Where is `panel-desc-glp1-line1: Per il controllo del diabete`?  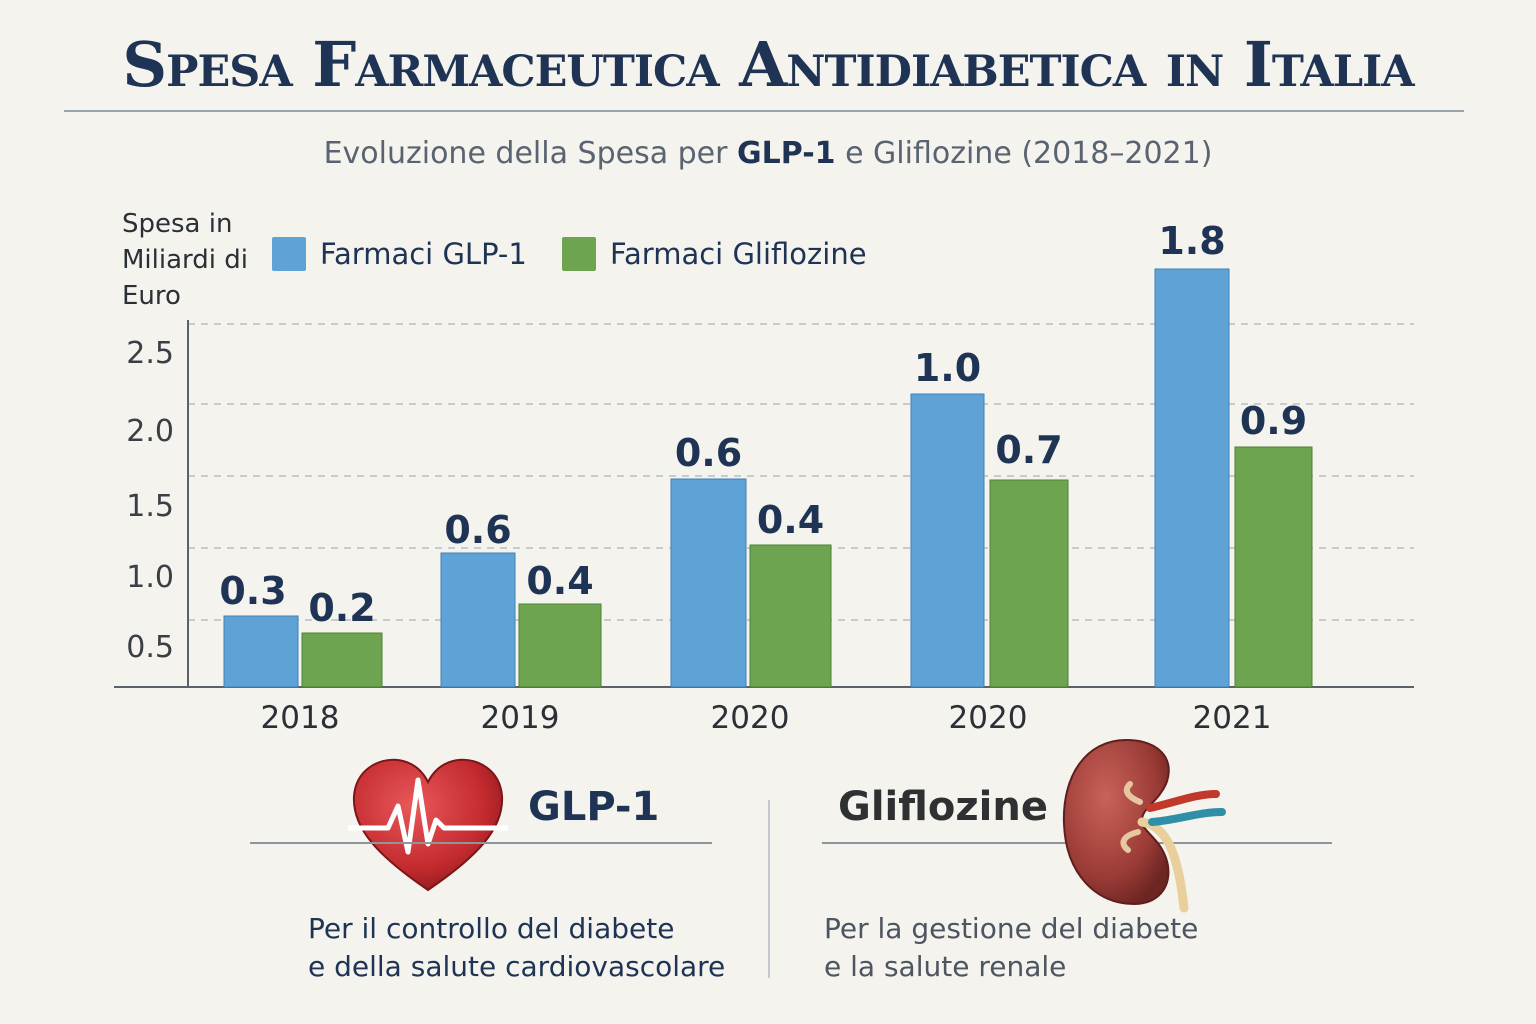
panel-desc-glp1-line1: Per il controllo del diabete is located at coordinates (491, 928).